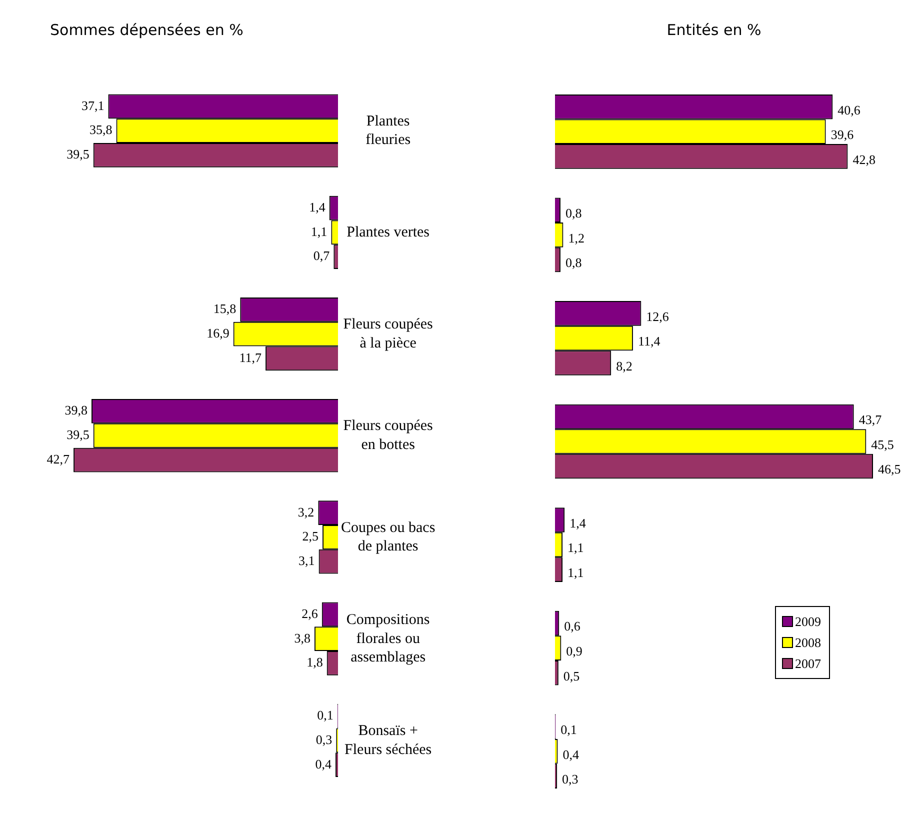  I want to click on data-label: 43,7, so click(870, 420).